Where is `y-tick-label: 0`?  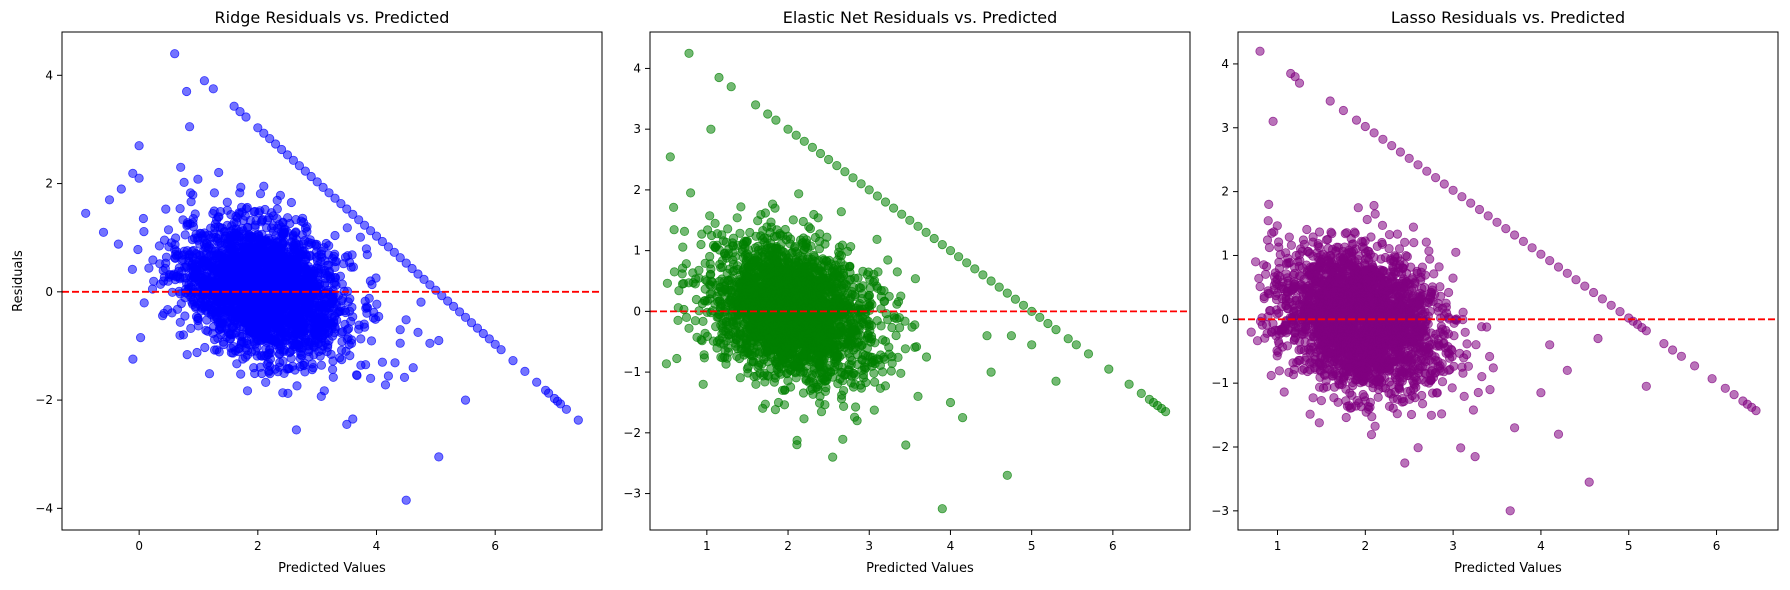
y-tick-label: 0 is located at coordinates (49, 292).